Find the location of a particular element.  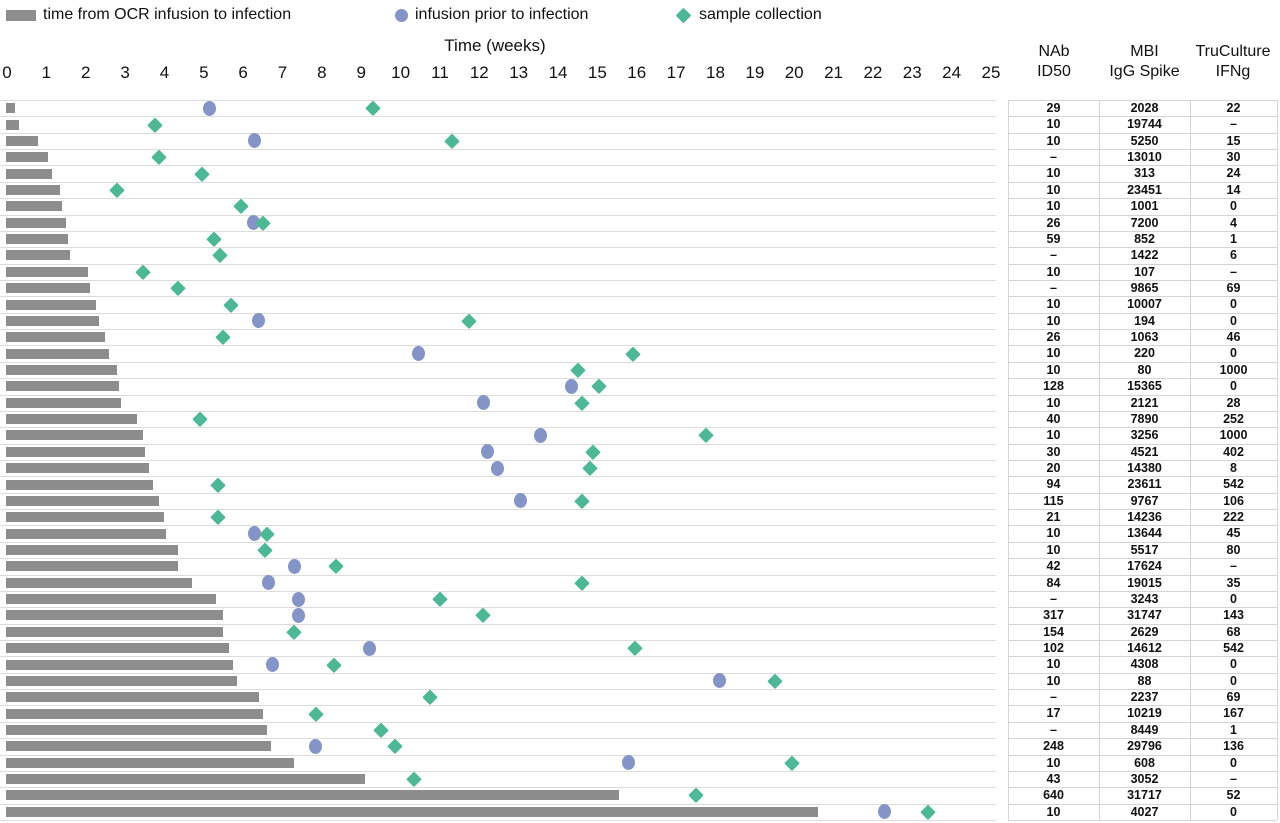

mbi-igg-spike-value: 608 is located at coordinates (1144, 762).